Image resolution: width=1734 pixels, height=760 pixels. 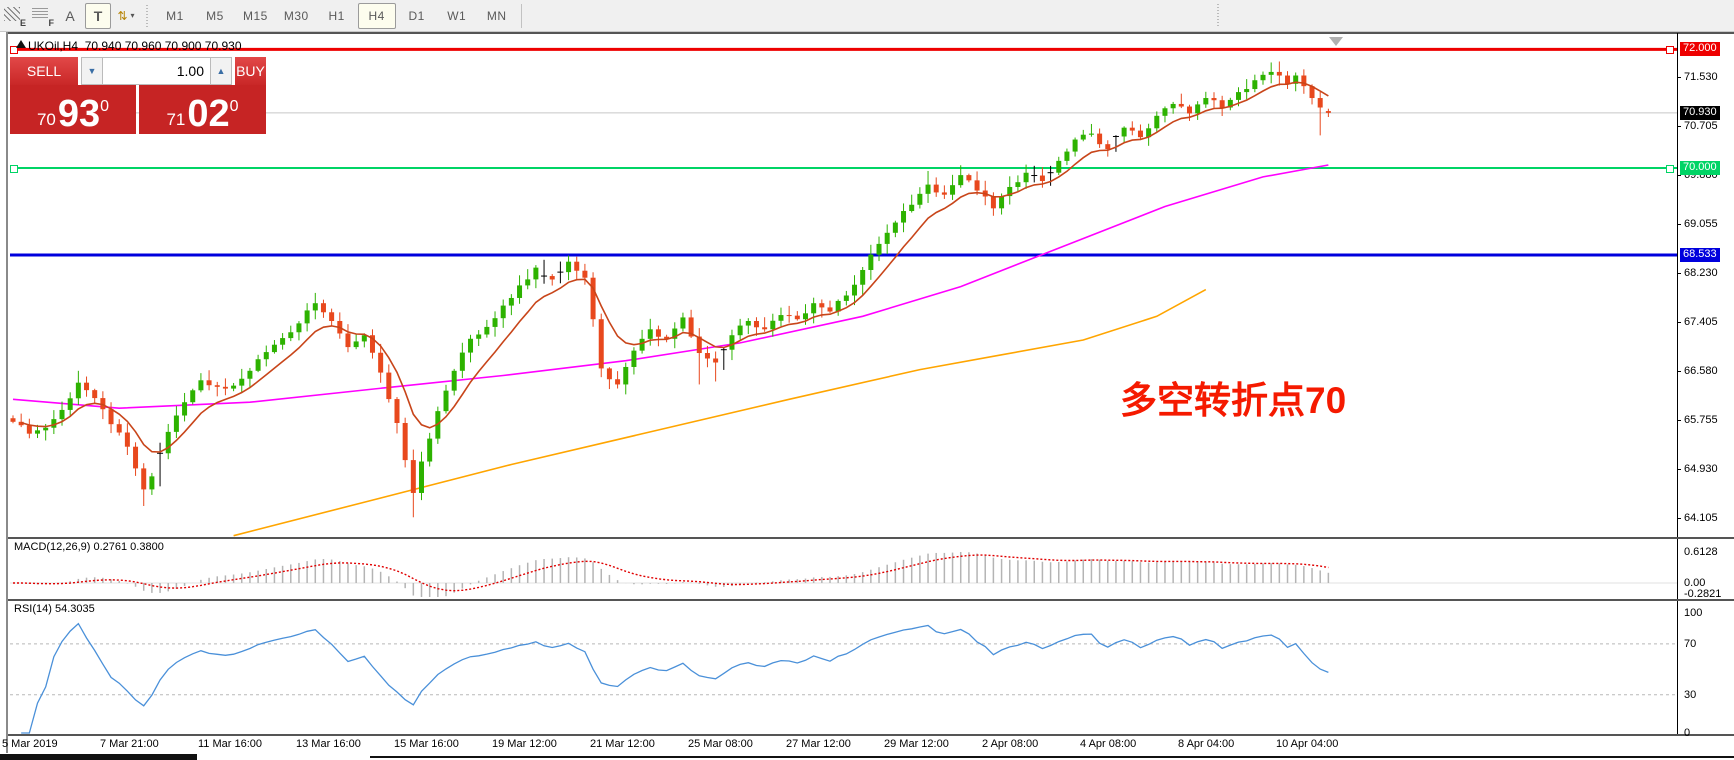 I want to click on date-tick: 21 Mar 12:00, so click(x=622, y=744).